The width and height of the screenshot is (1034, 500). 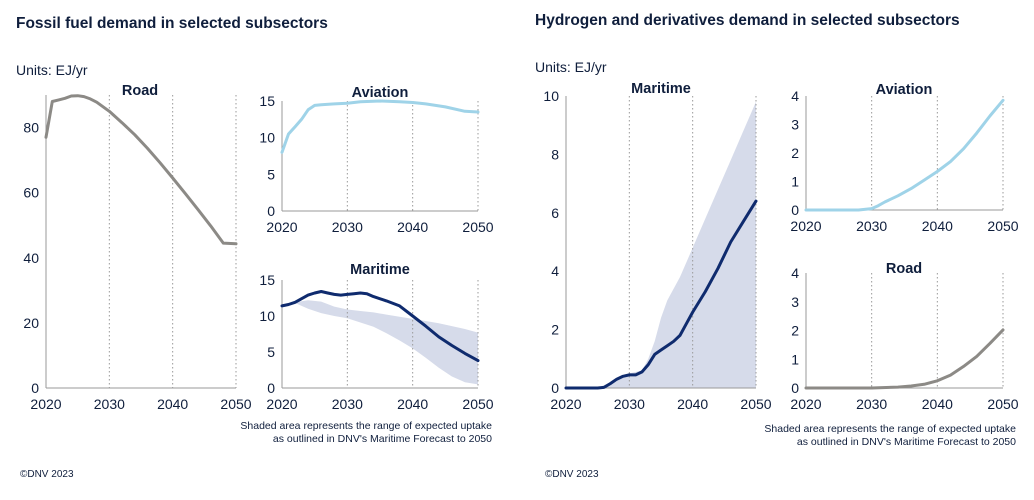 What do you see at coordinates (31, 128) in the screenshot?
I see `fossil-road-y-tick-label: 80` at bounding box center [31, 128].